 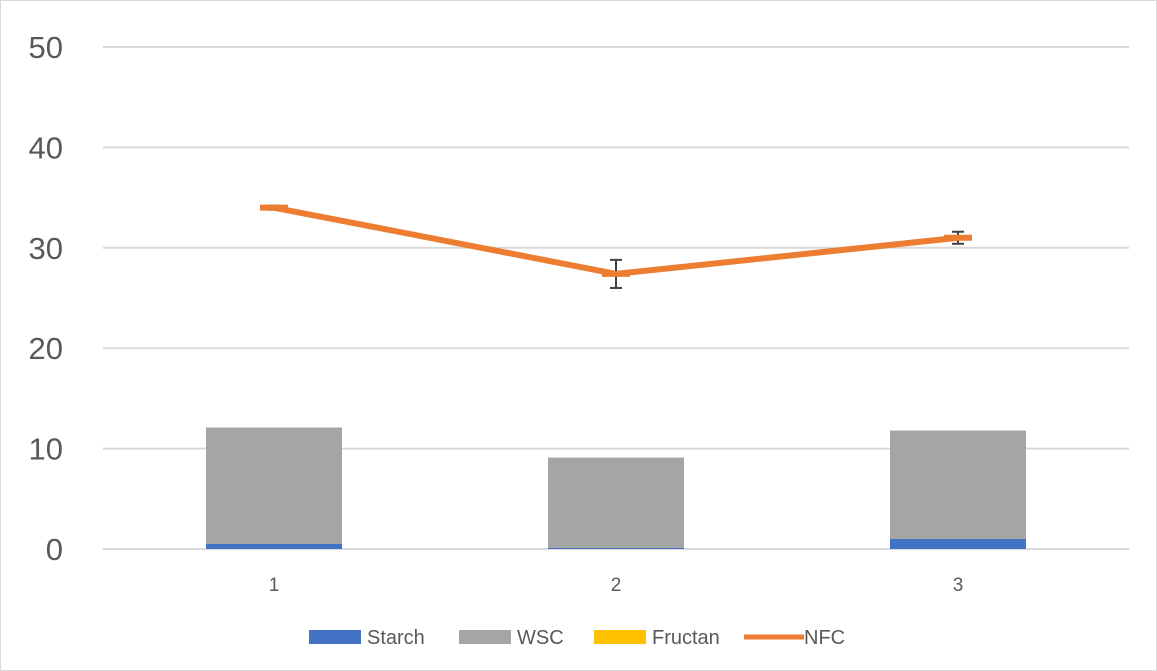 I want to click on bars, so click(x=616, y=488).